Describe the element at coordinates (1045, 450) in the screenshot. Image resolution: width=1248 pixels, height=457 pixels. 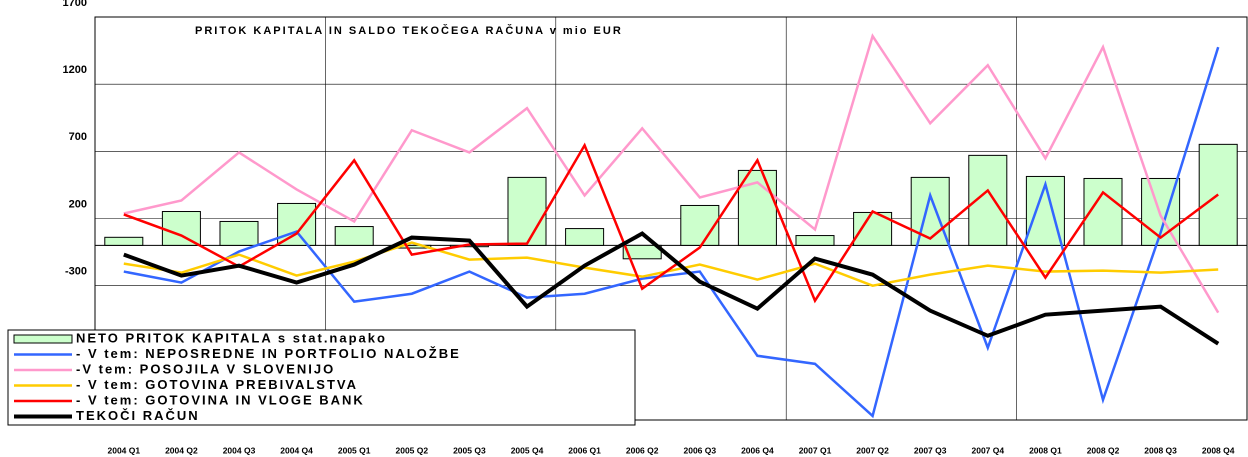
I see `x-tick-label: 2008 Q1` at that location.